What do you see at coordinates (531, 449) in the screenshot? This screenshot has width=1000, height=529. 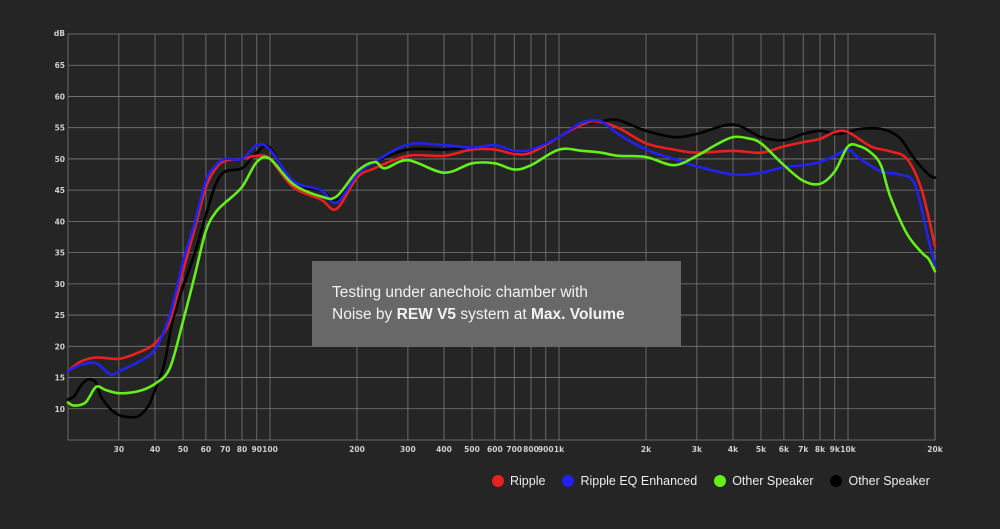 I see `x-tick-label: 800` at bounding box center [531, 449].